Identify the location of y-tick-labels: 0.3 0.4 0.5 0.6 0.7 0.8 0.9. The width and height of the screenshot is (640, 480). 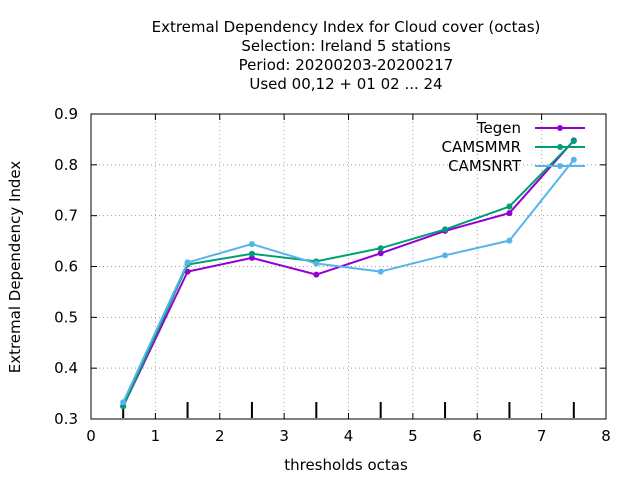
(66, 266).